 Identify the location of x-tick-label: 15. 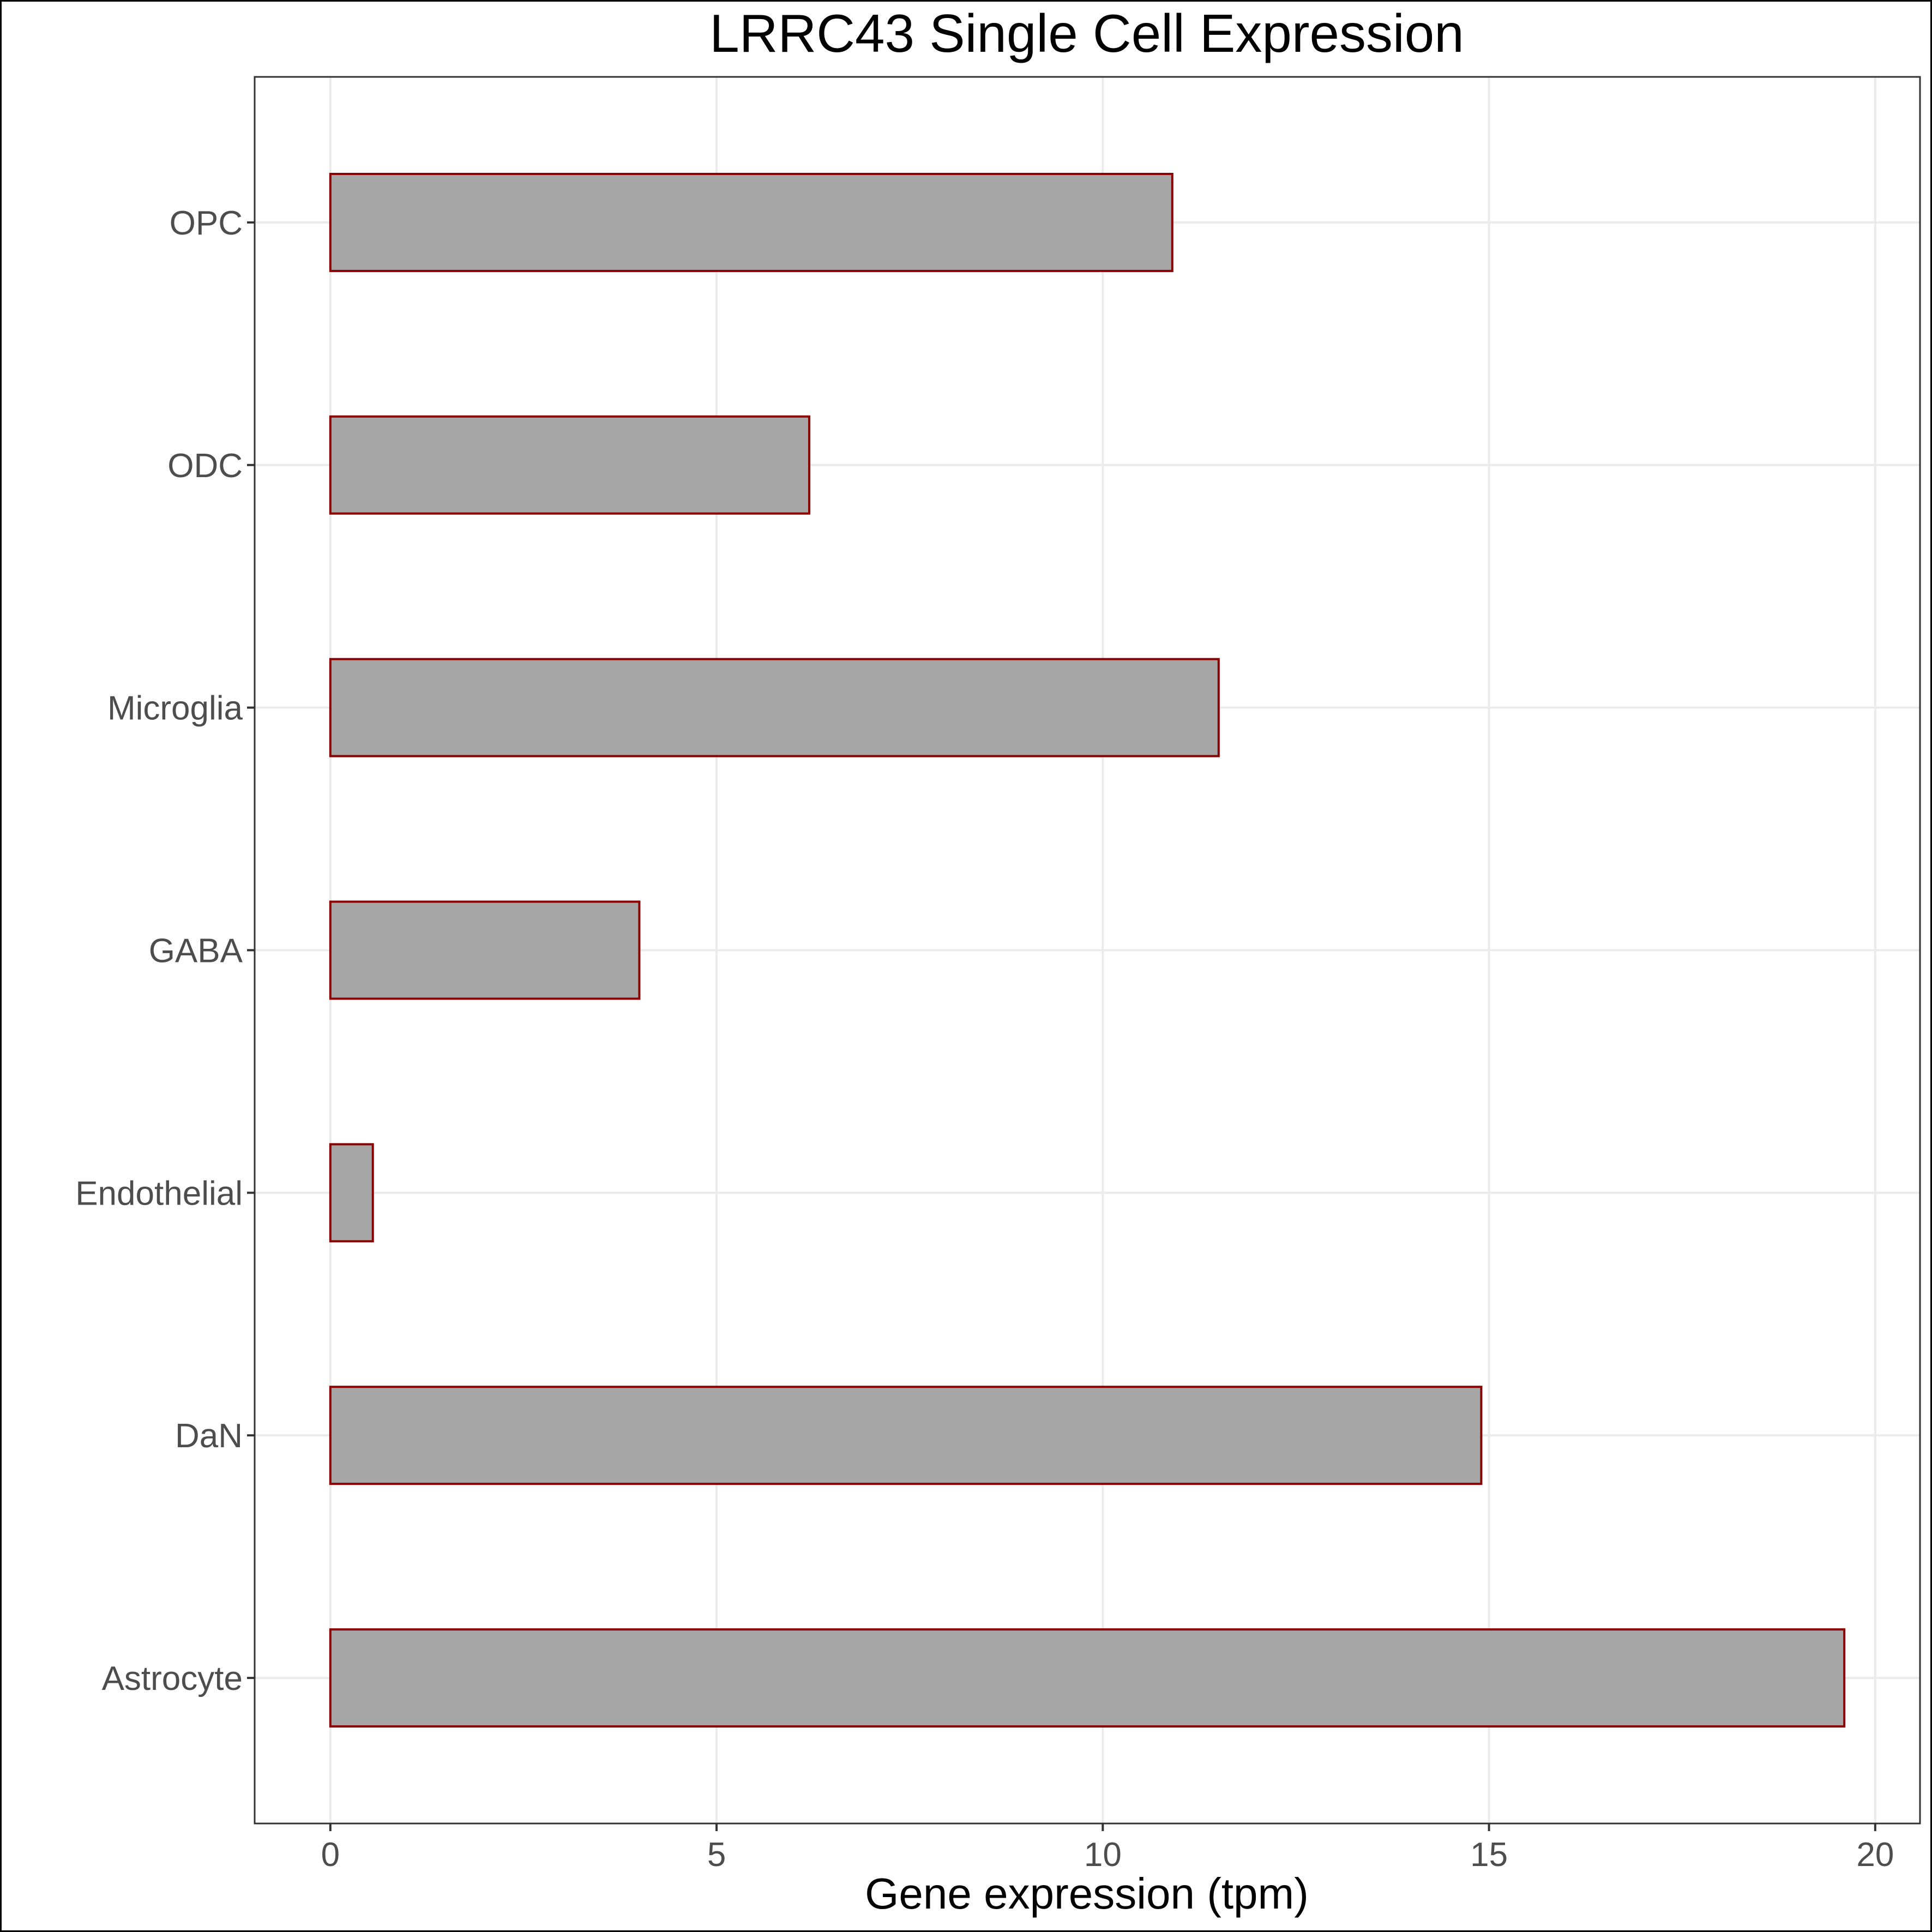
(1489, 1855).